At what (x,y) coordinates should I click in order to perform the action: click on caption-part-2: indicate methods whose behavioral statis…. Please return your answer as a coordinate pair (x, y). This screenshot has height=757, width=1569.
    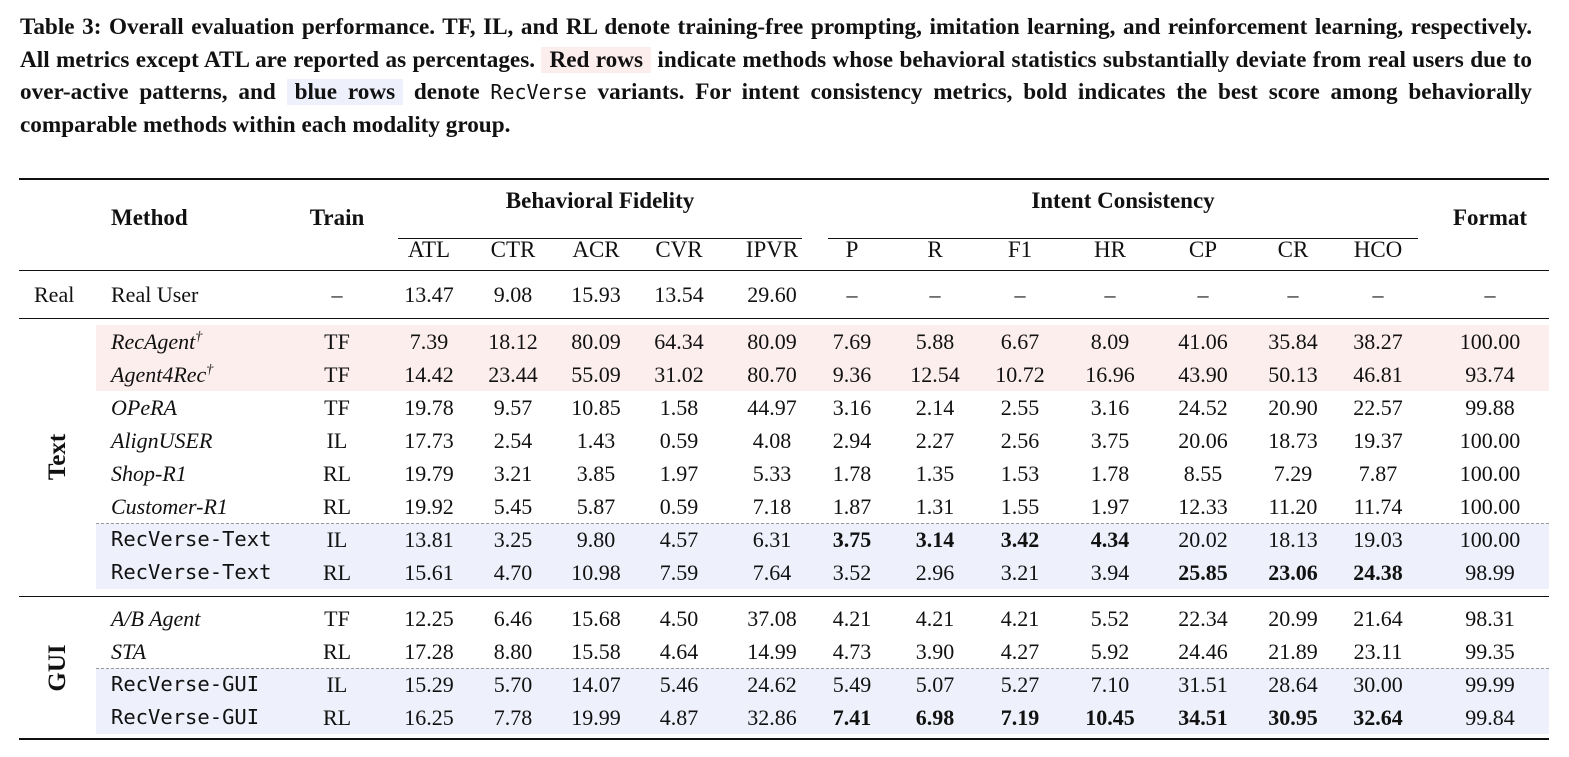
    Looking at the image, I should click on (776, 76).